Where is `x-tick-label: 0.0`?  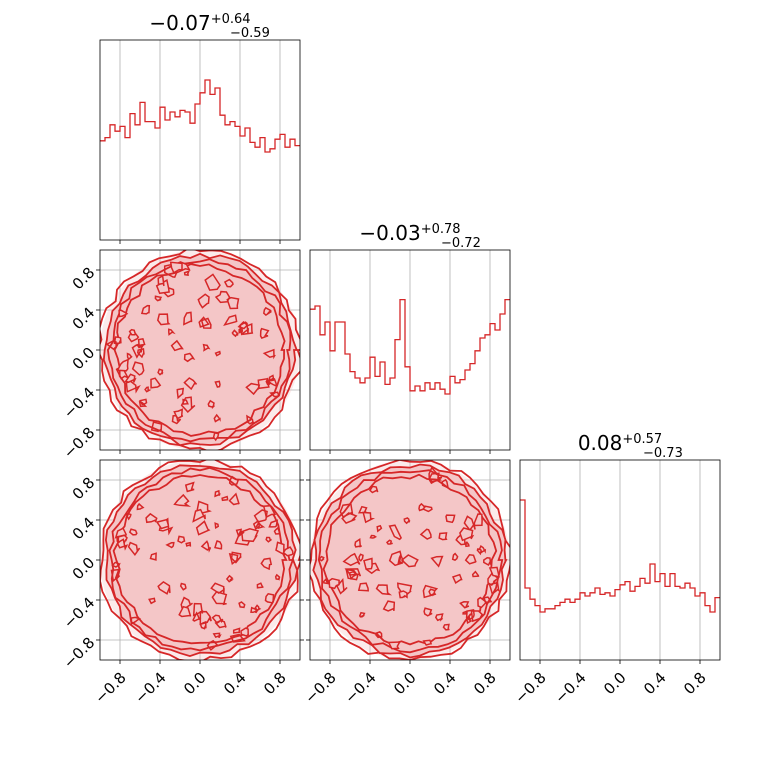
x-tick-label: 0.0 is located at coordinates (405, 684).